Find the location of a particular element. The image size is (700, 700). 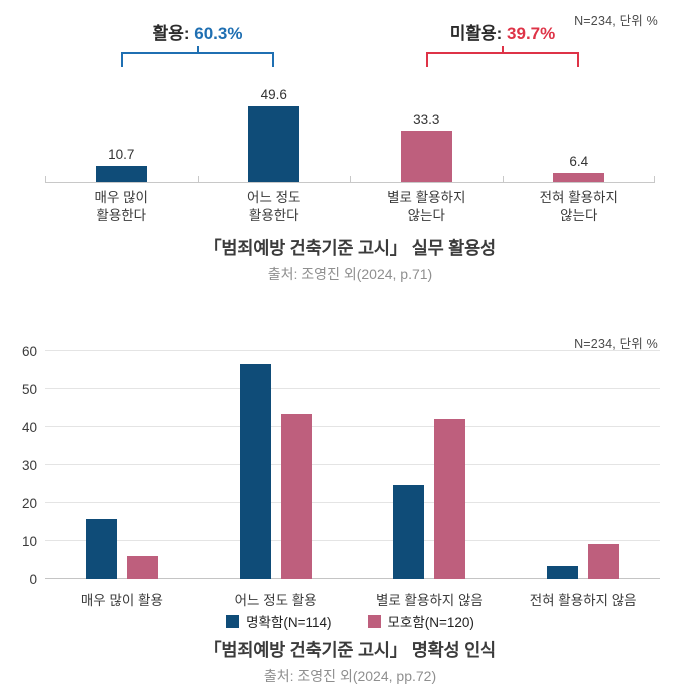

clarity-chart-title: 「범죄예방 건축기준 고시」 명확성 인식 is located at coordinates (350, 650).